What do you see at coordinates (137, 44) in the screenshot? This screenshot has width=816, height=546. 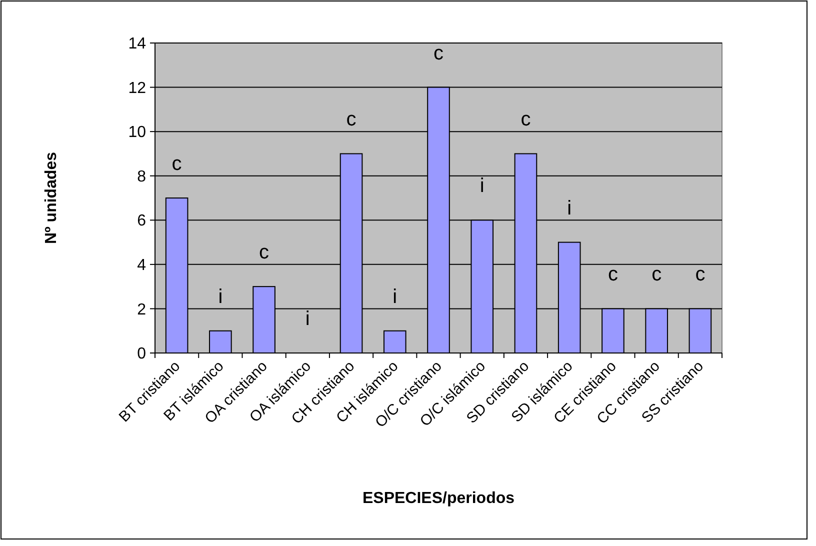 I see `y-tick-label: 14` at bounding box center [137, 44].